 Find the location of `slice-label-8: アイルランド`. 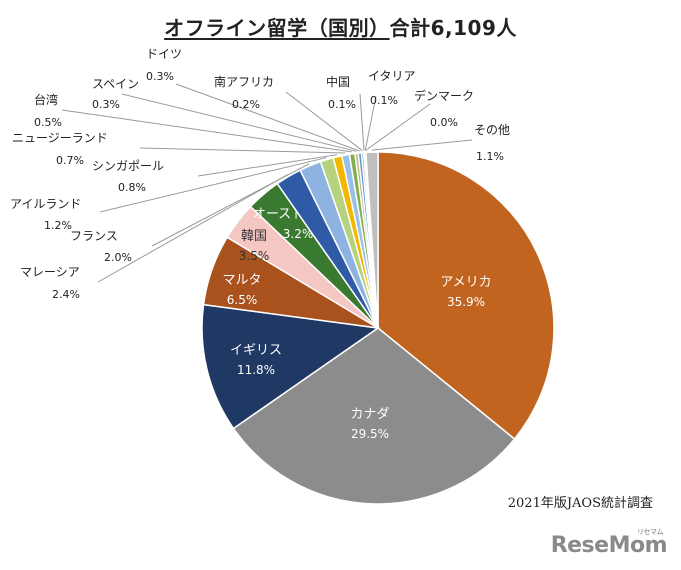

slice-label-8: アイルランド is located at coordinates (45, 204).